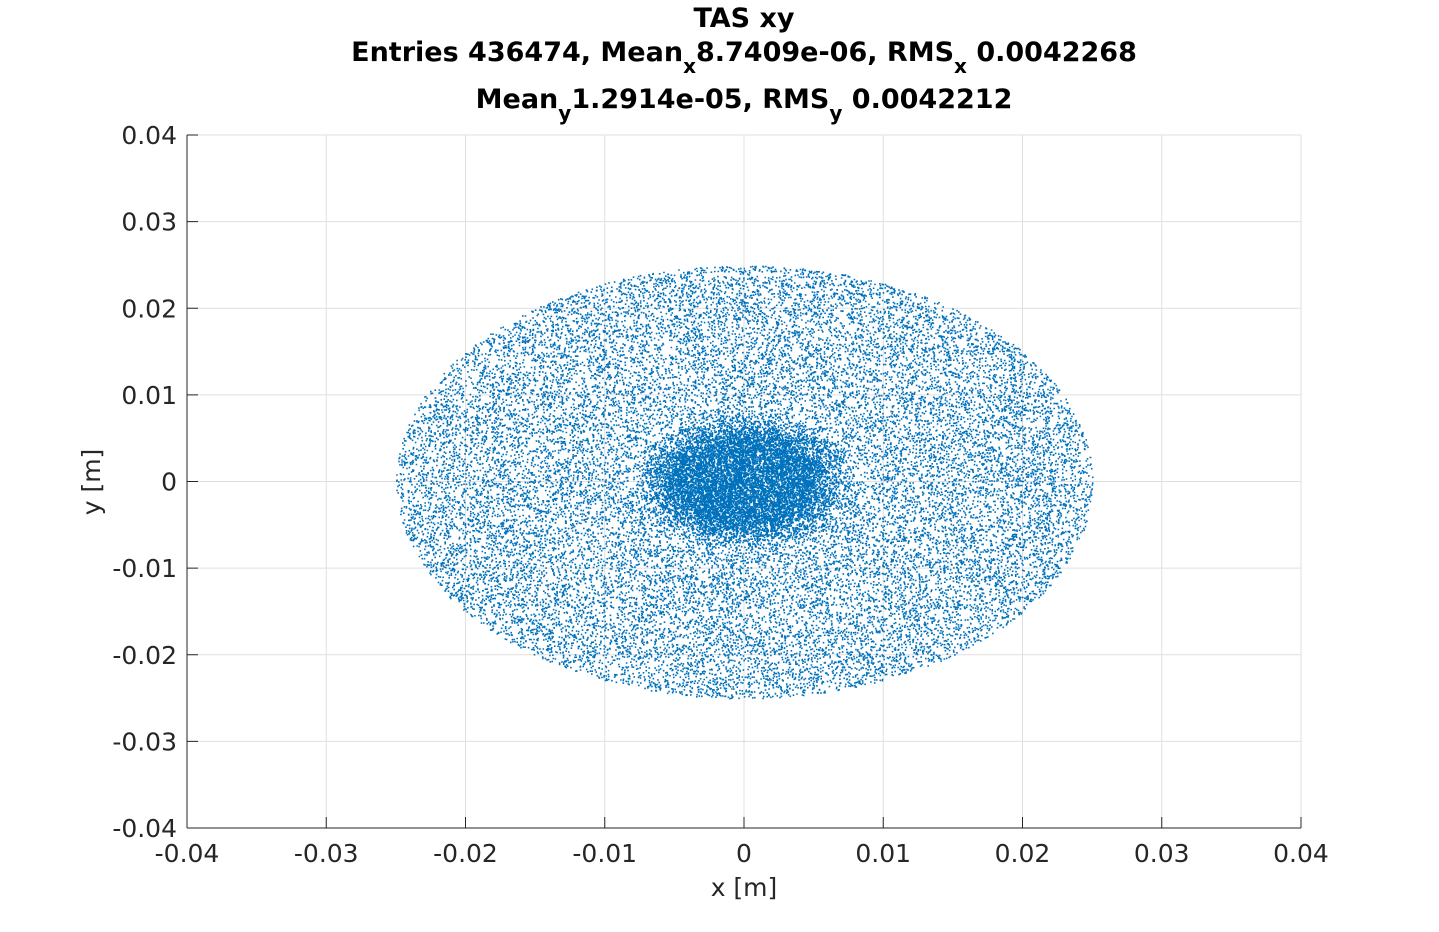 The image size is (1439, 932). Describe the element at coordinates (144, 655) in the screenshot. I see `y-tick-label: -0.02` at that location.